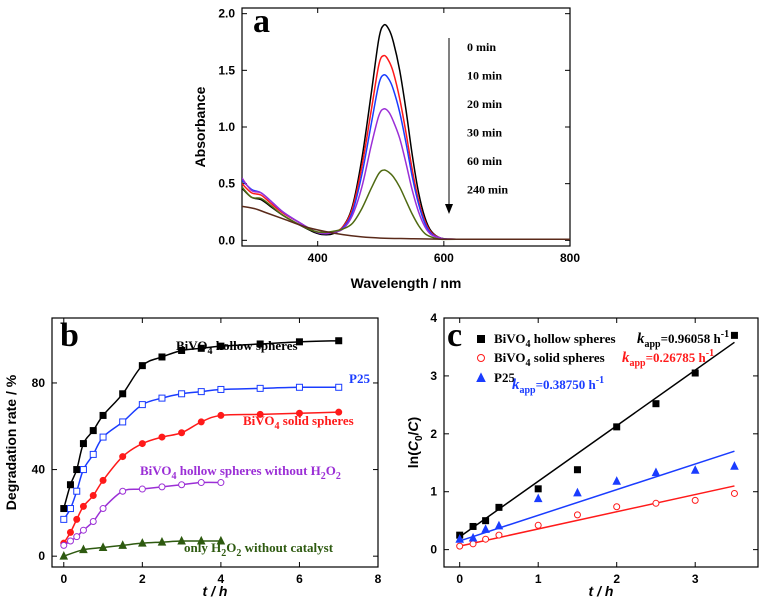 Image resolution: width=770 pixels, height=607 pixels. Describe the element at coordinates (318, 258) in the screenshot. I see `x-tick-label: 400` at that location.